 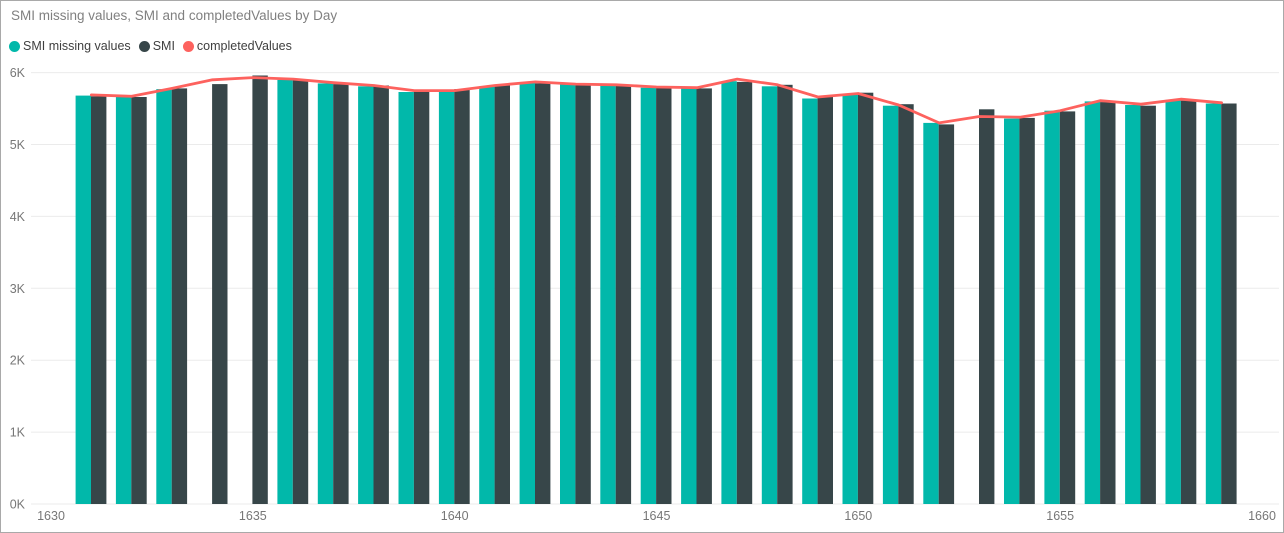 I want to click on x-axis-tick-label: 1650, so click(x=858, y=516).